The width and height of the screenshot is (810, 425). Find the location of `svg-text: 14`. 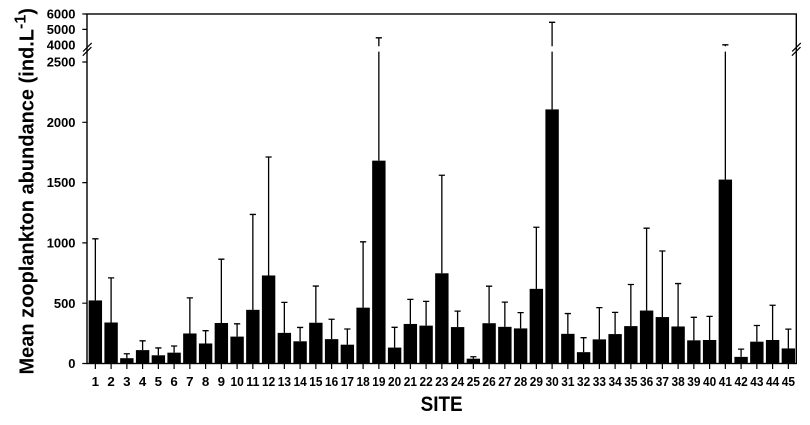

svg-text: 14 is located at coordinates (301, 381).